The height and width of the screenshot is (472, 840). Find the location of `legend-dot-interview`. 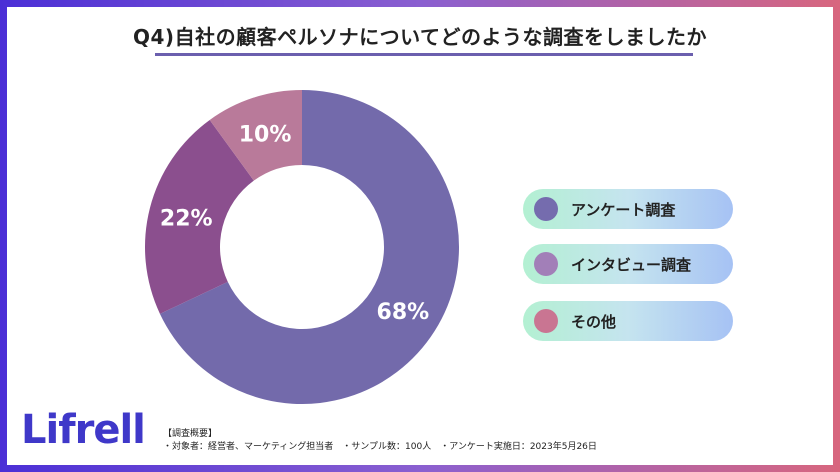

legend-dot-interview is located at coordinates (546, 264).